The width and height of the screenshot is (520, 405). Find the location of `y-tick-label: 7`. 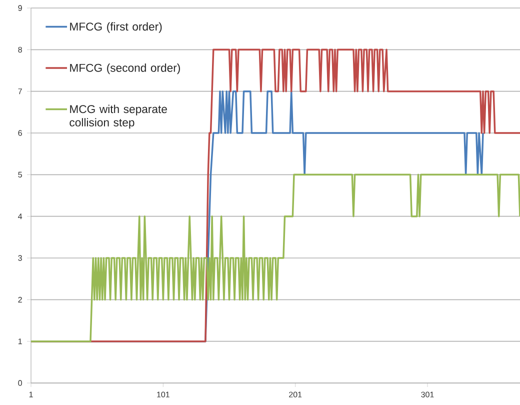

y-tick-label: 7 is located at coordinates (20, 91).